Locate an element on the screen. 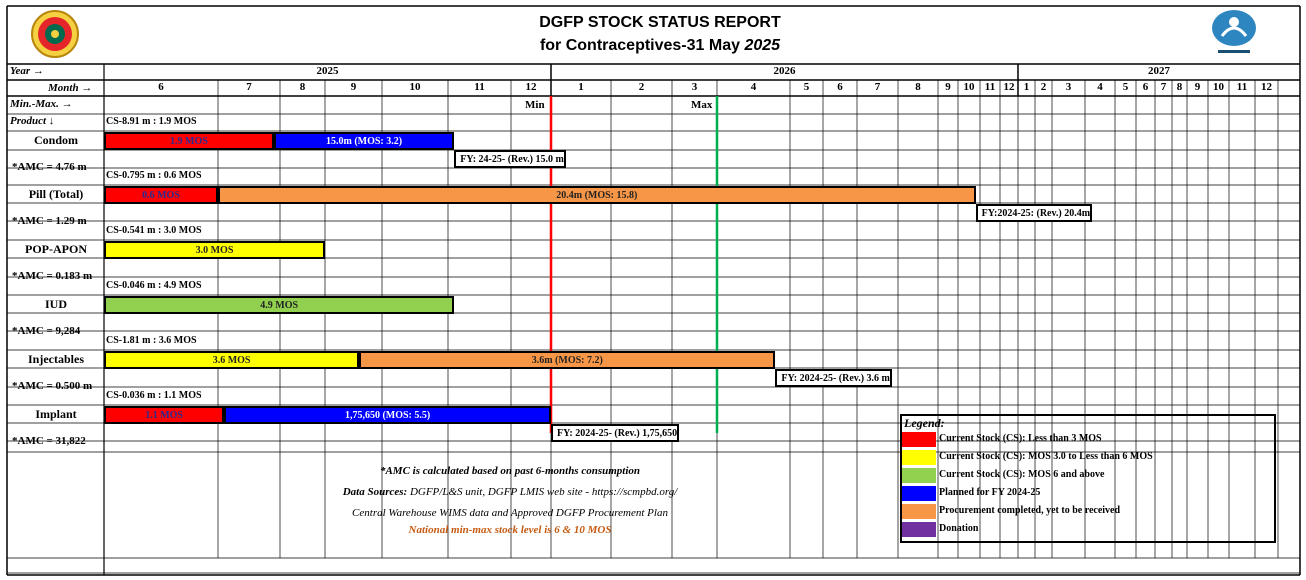 This screenshot has height=580, width=1306. govt-seal-icon is located at coordinates (55, 34).